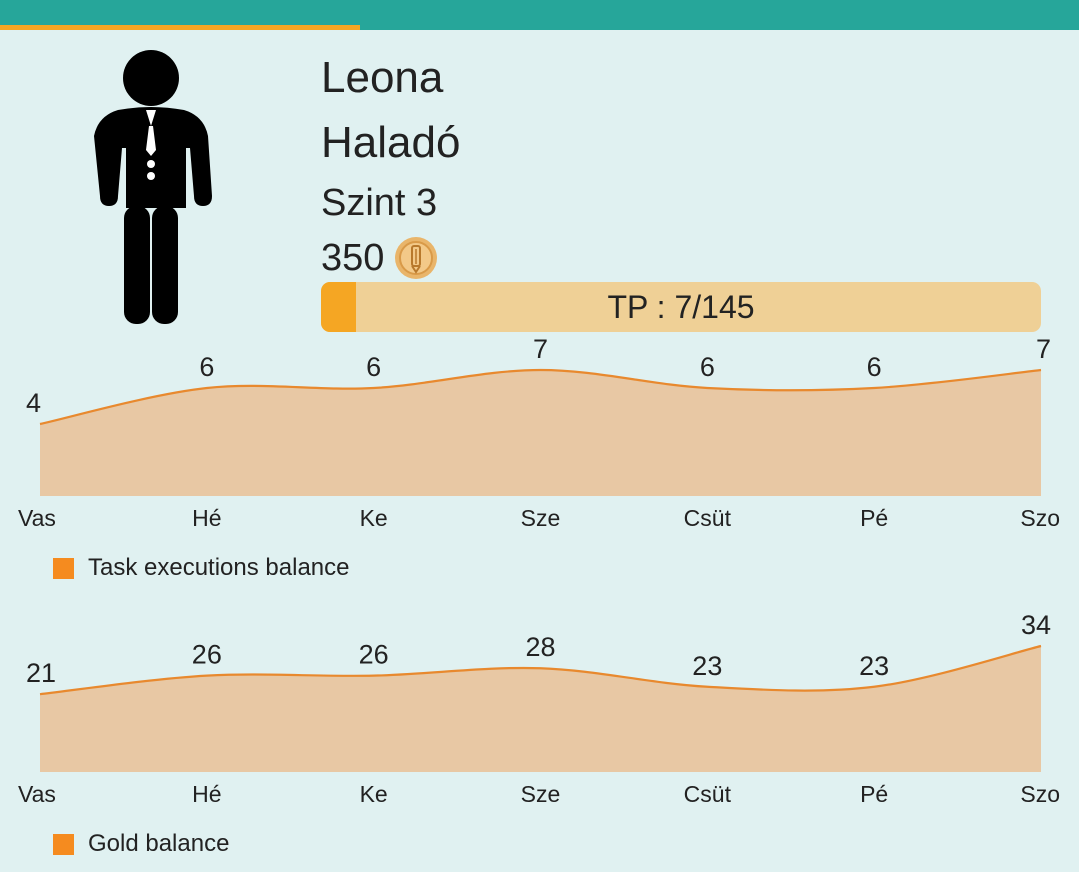  Describe the element at coordinates (540, 647) in the screenshot. I see `data-label: 28` at that location.